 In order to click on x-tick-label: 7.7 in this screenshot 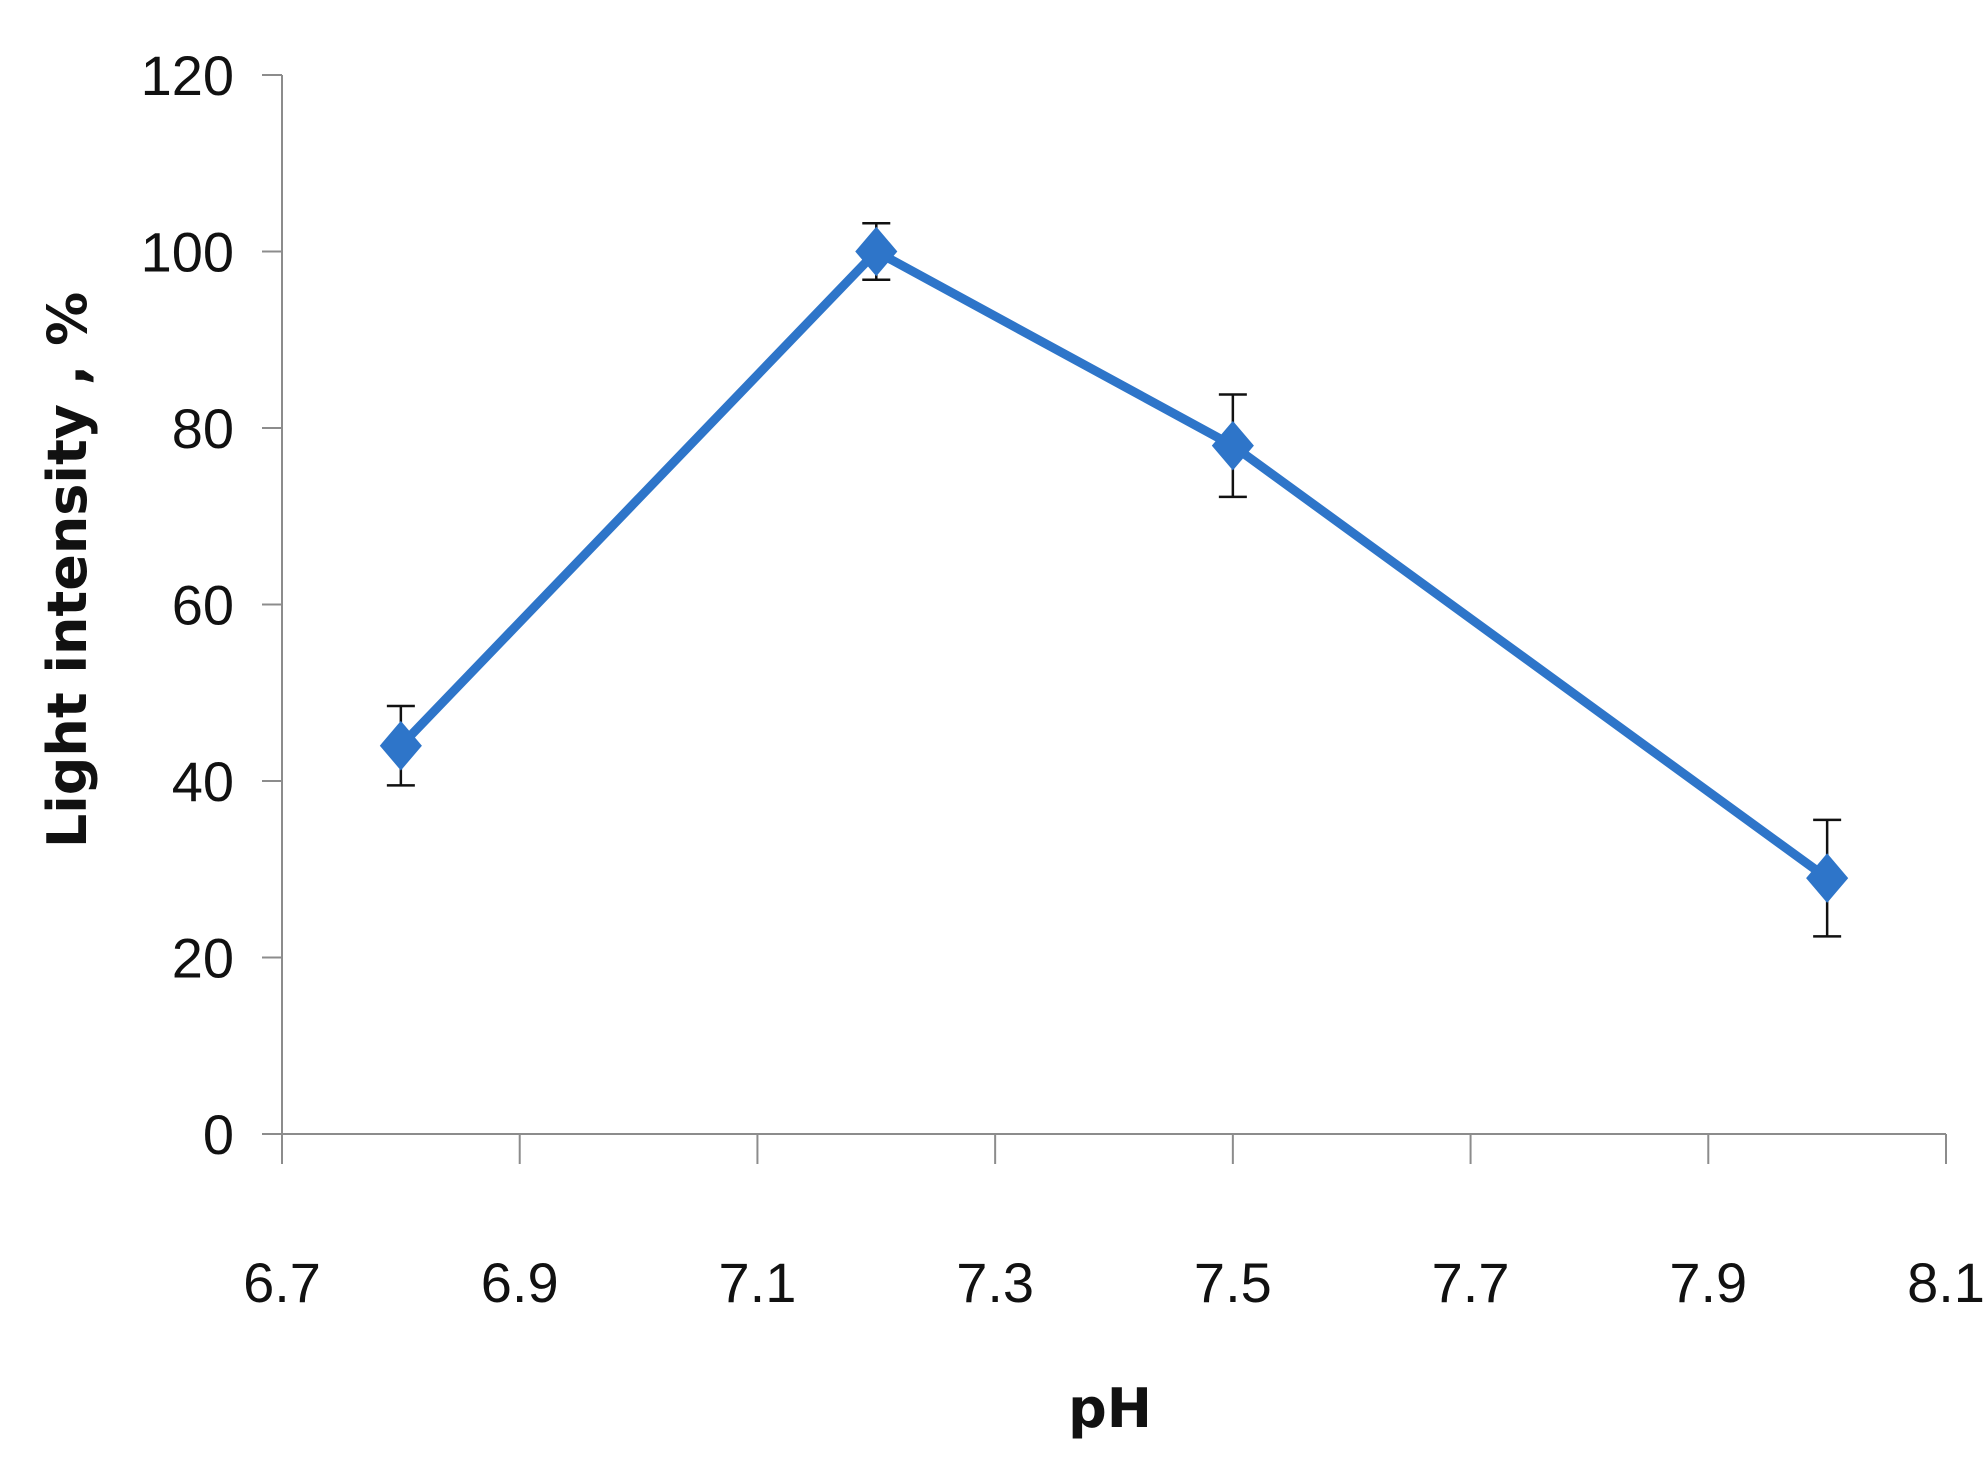, I will do `click(1471, 1282)`.